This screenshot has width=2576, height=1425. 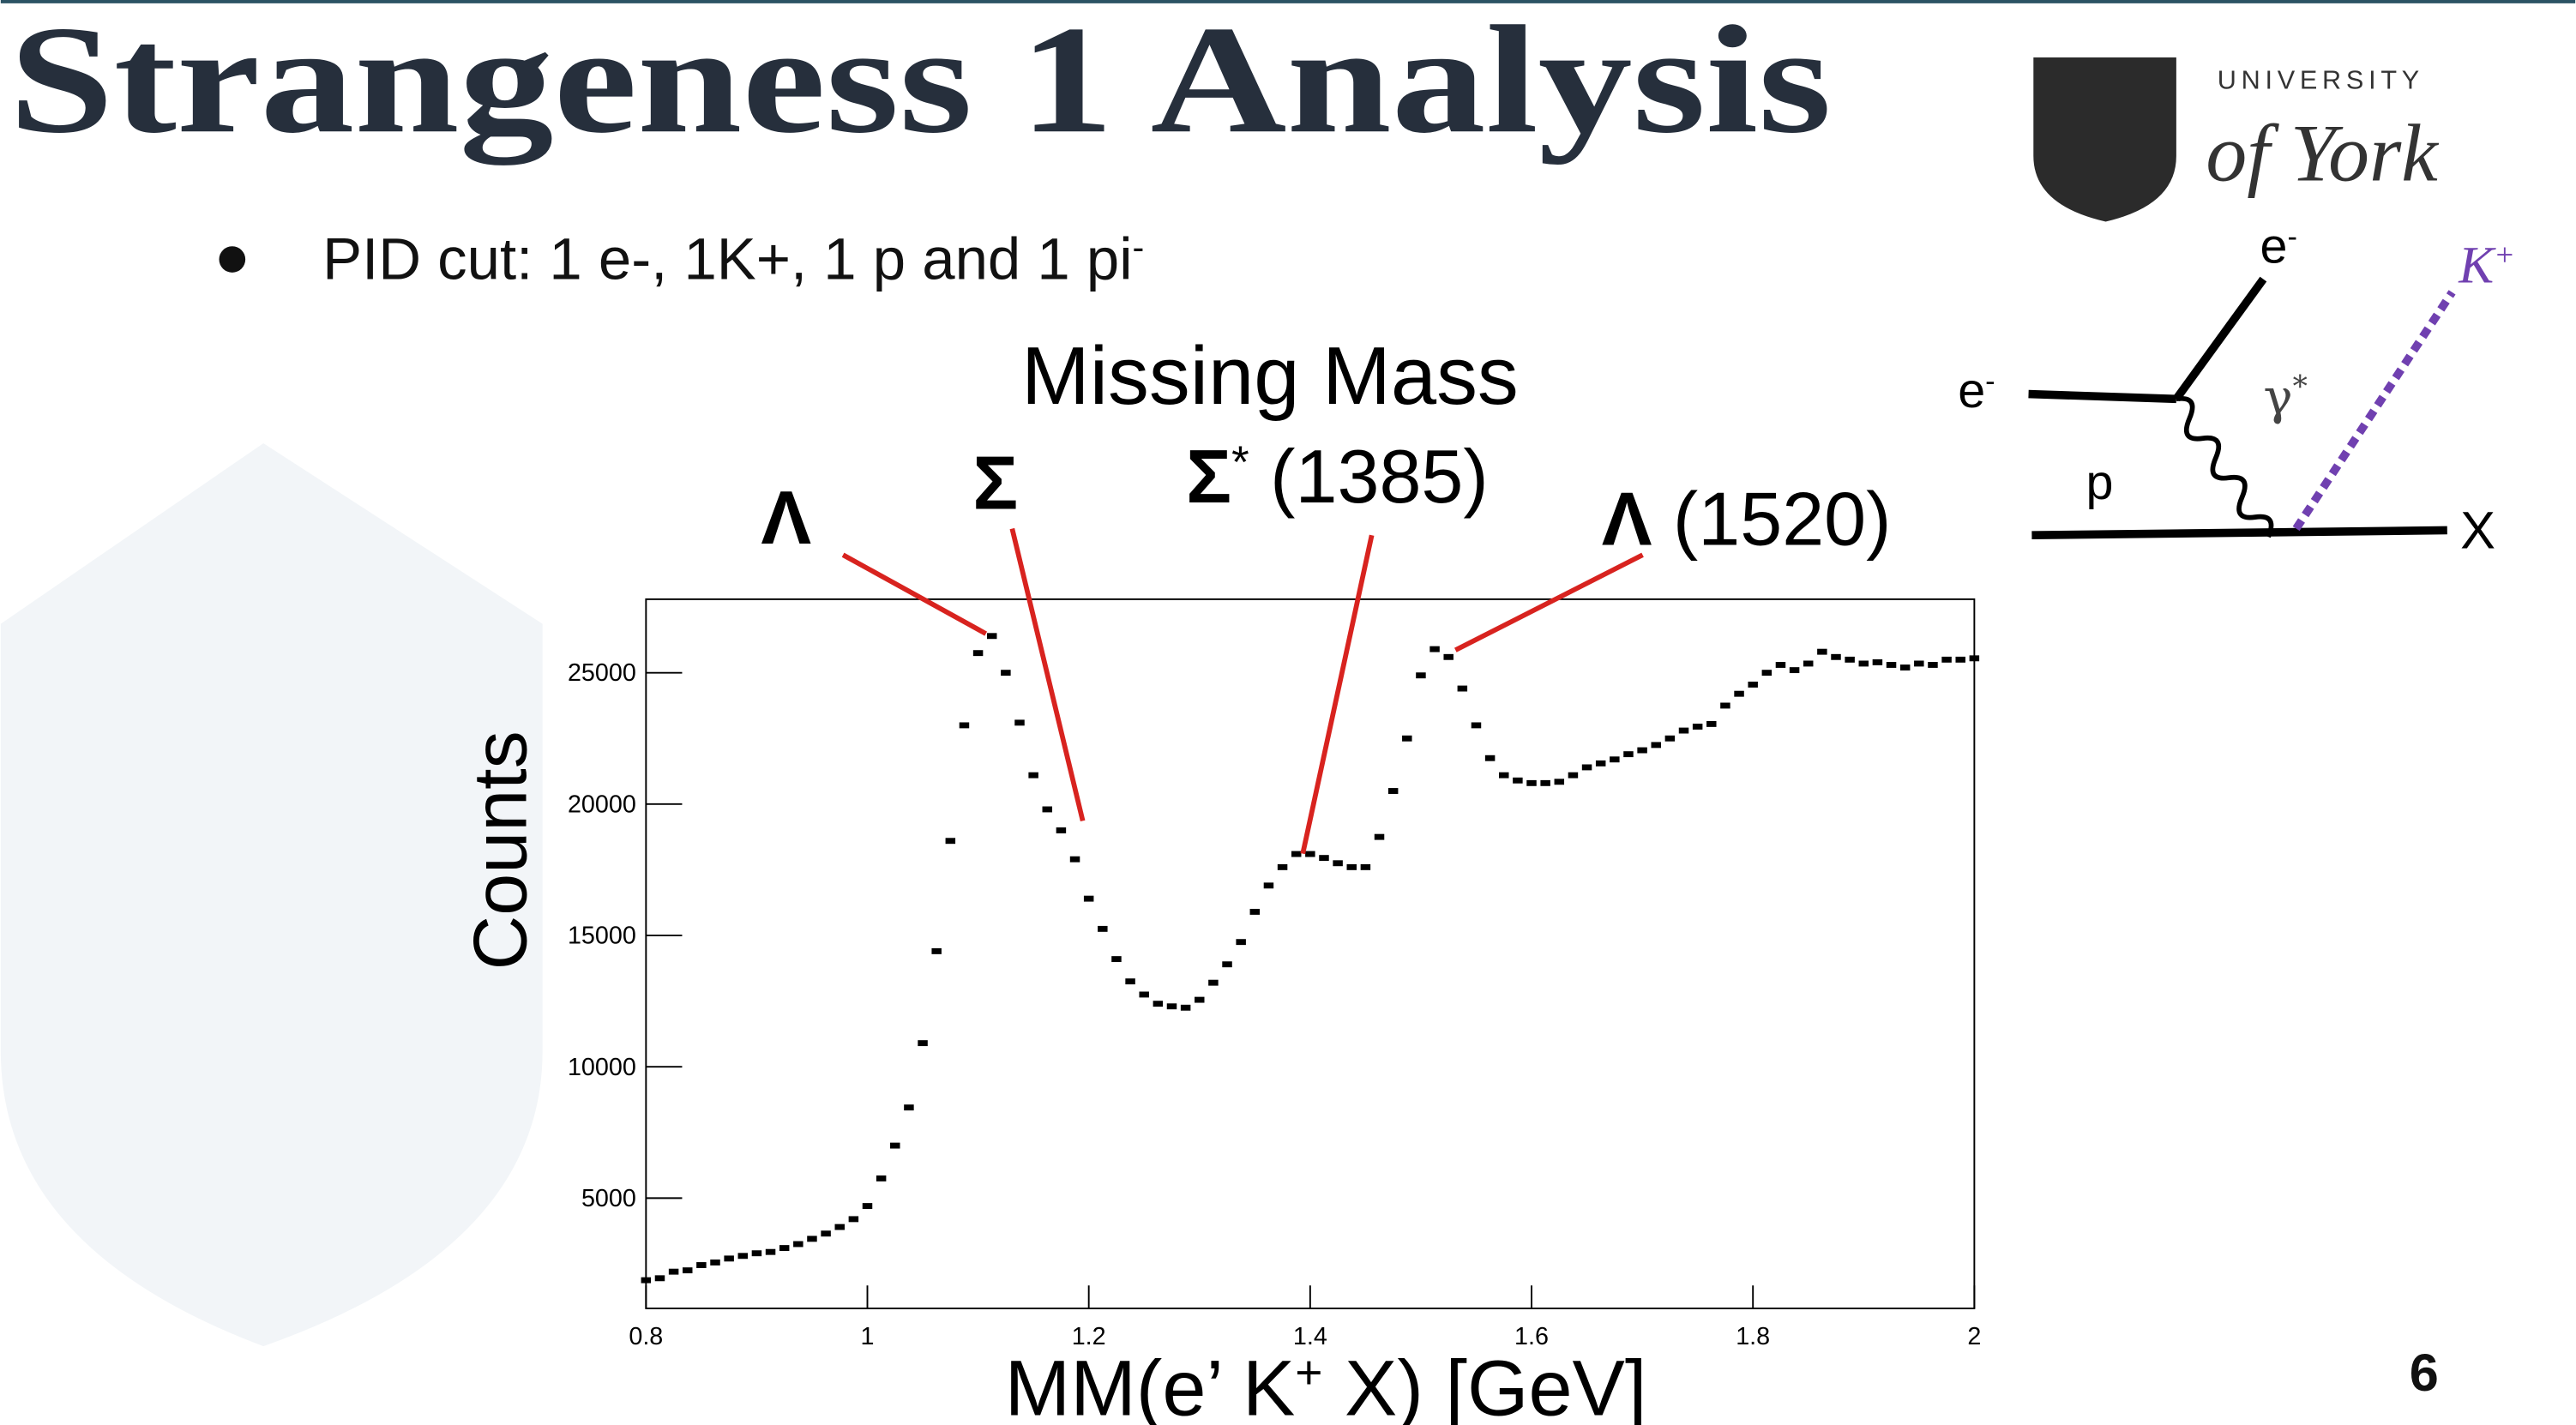 What do you see at coordinates (920, 82) in the screenshot?
I see `slide-title: Strangeness 1 Analysis` at bounding box center [920, 82].